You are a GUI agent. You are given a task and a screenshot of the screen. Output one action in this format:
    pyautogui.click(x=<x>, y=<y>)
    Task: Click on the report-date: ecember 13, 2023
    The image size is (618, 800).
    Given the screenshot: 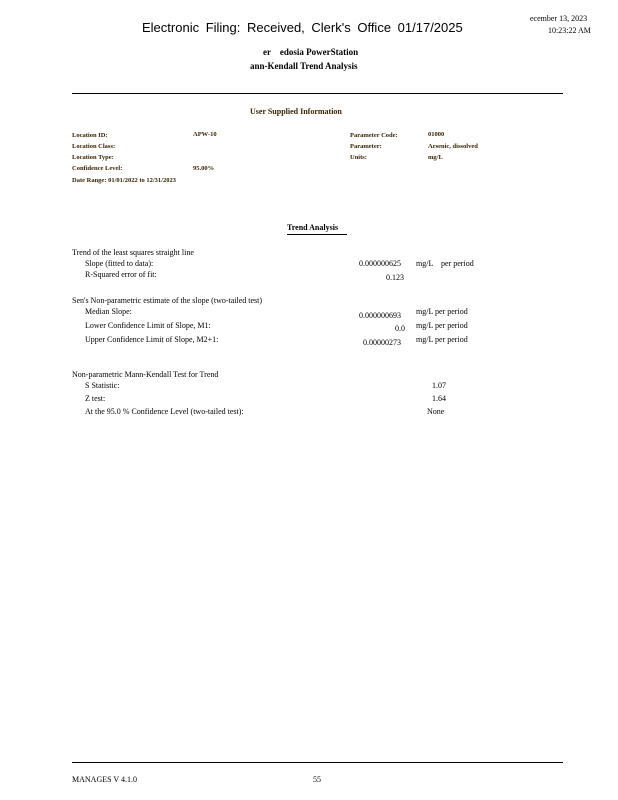 What is the action you would take?
    pyautogui.click(x=559, y=18)
    